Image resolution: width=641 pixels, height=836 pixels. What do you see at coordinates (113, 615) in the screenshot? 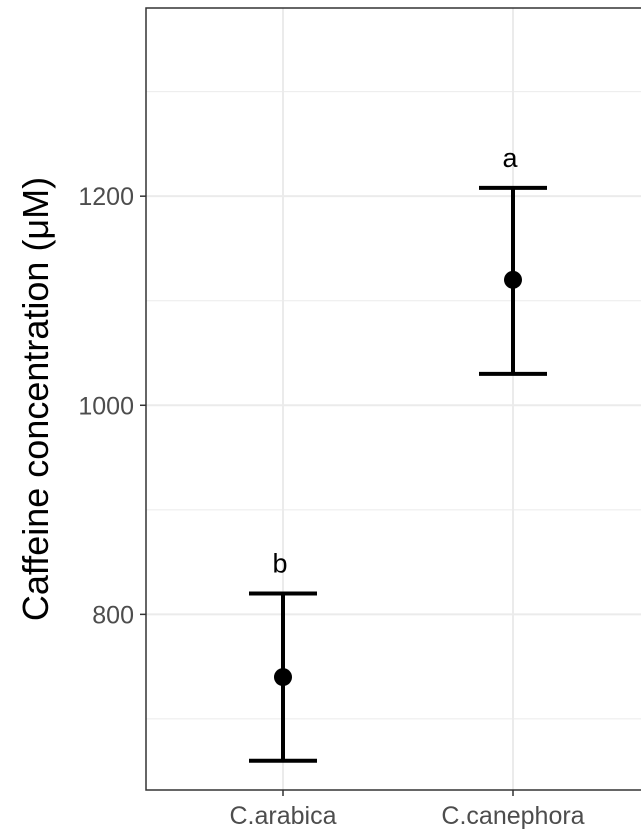
I see `y-tick-label: 800` at bounding box center [113, 615].